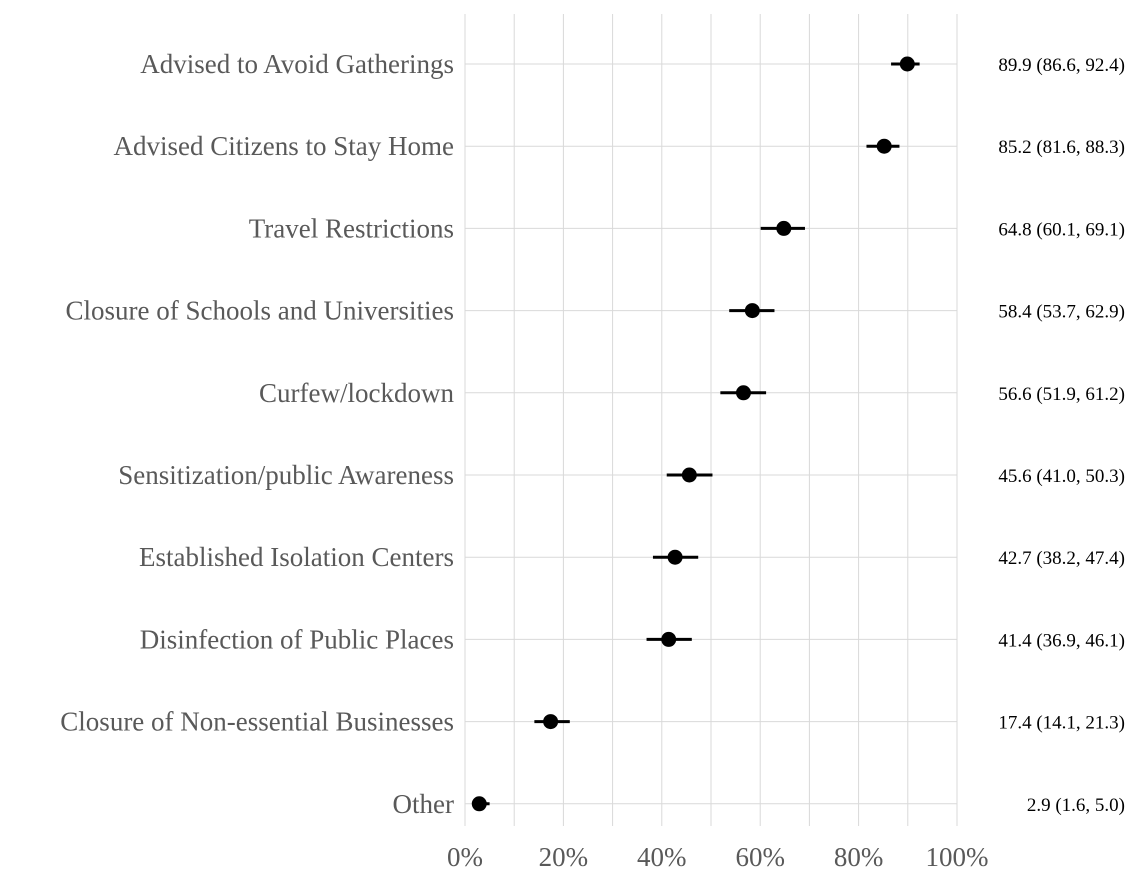  I want to click on category-label: Established Isolation Centers, so click(296, 557).